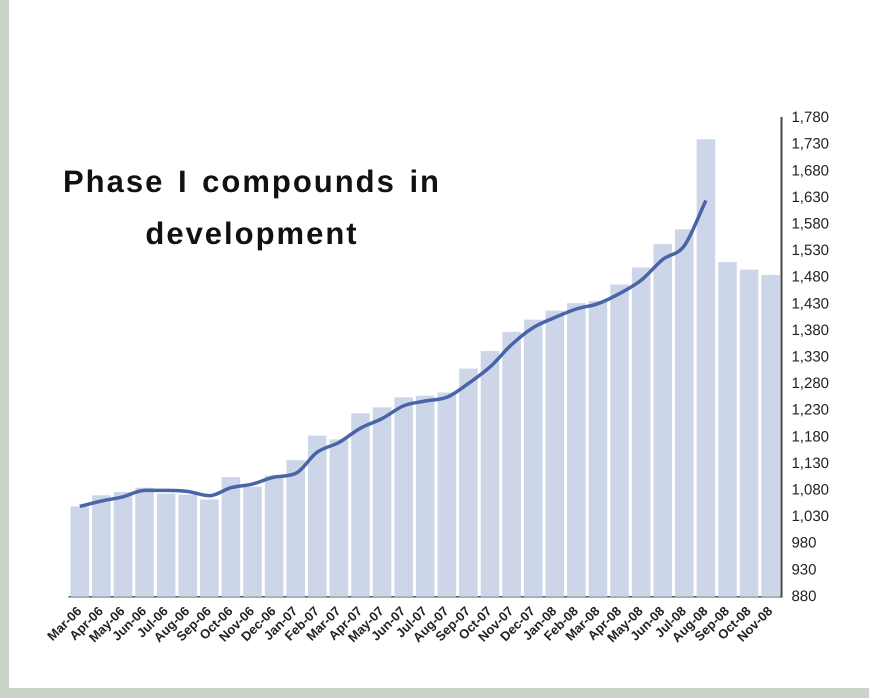 The height and width of the screenshot is (698, 869). What do you see at coordinates (810, 144) in the screenshot?
I see `y-tick-label: 1,730` at bounding box center [810, 144].